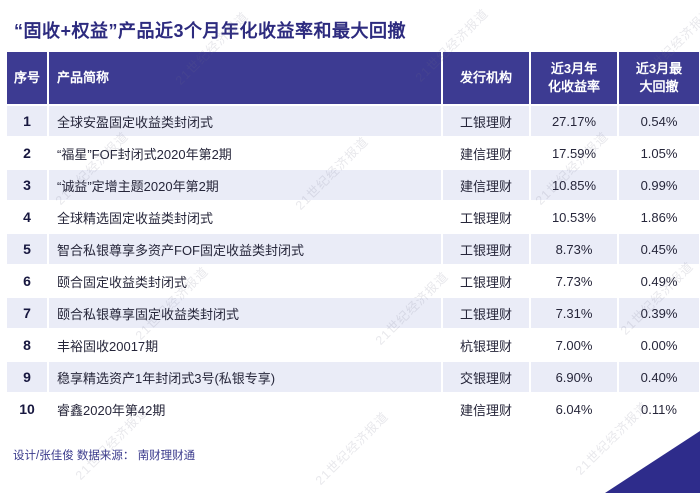 The image size is (700, 493). I want to click on header-product: 产品简称, so click(245, 78).